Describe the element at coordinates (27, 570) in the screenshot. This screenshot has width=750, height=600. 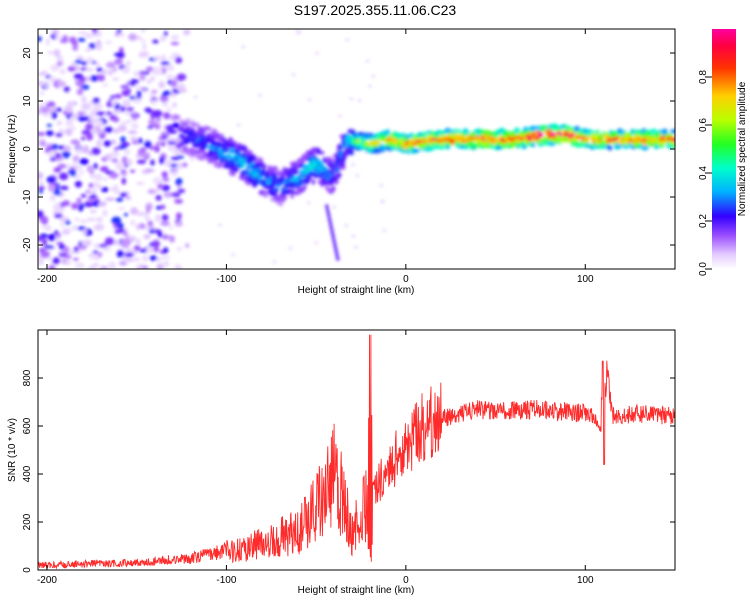
I see `snr-ytick-label: 0` at that location.